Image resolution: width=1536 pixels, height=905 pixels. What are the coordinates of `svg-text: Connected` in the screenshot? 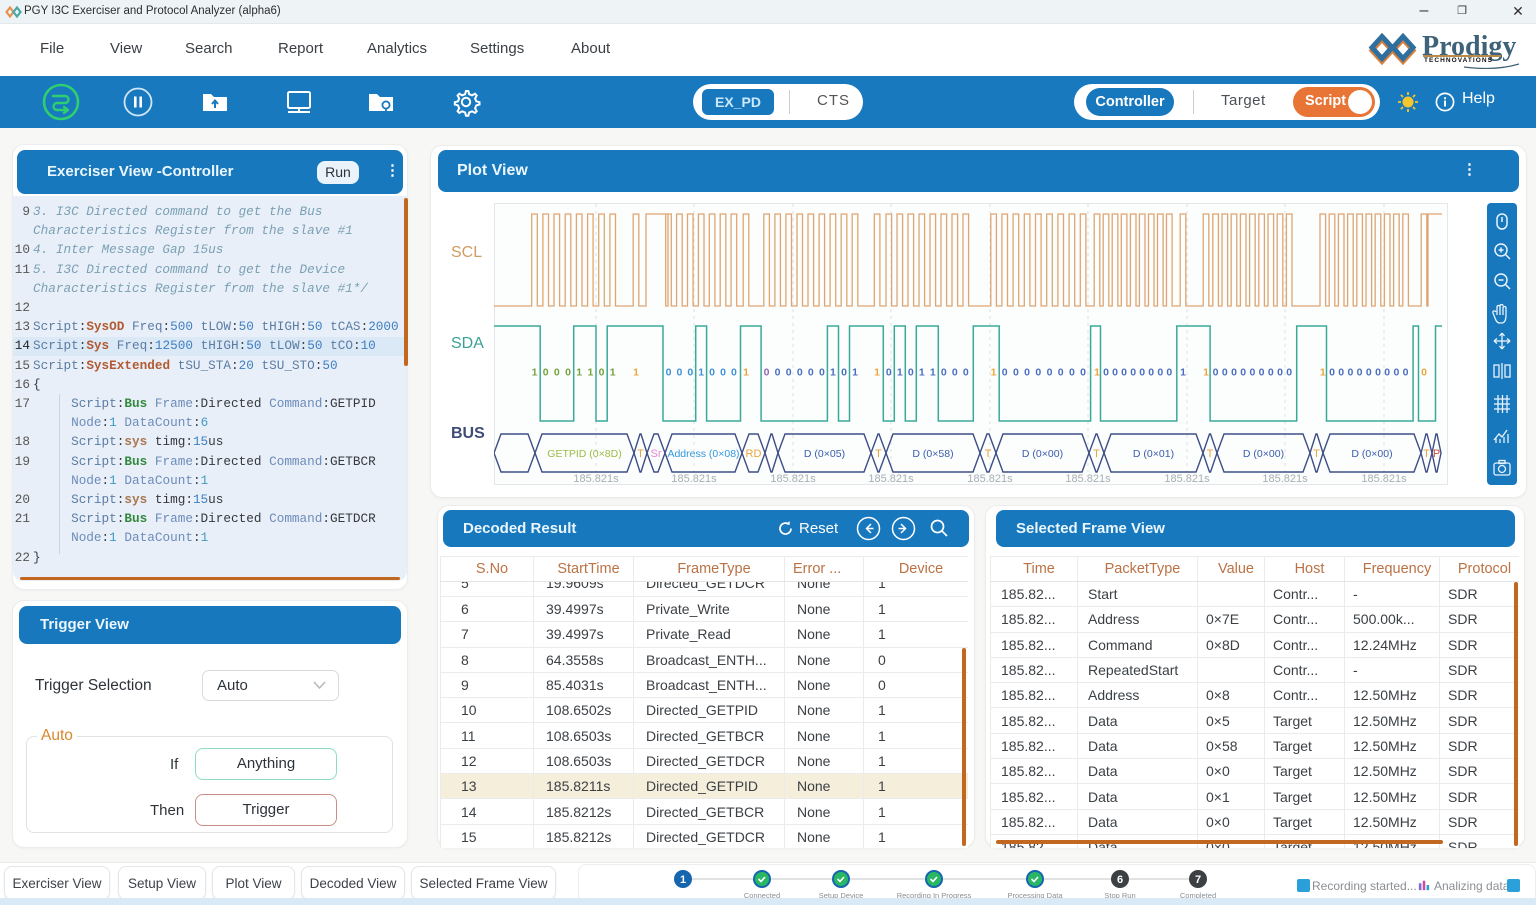 It's located at (762, 895).